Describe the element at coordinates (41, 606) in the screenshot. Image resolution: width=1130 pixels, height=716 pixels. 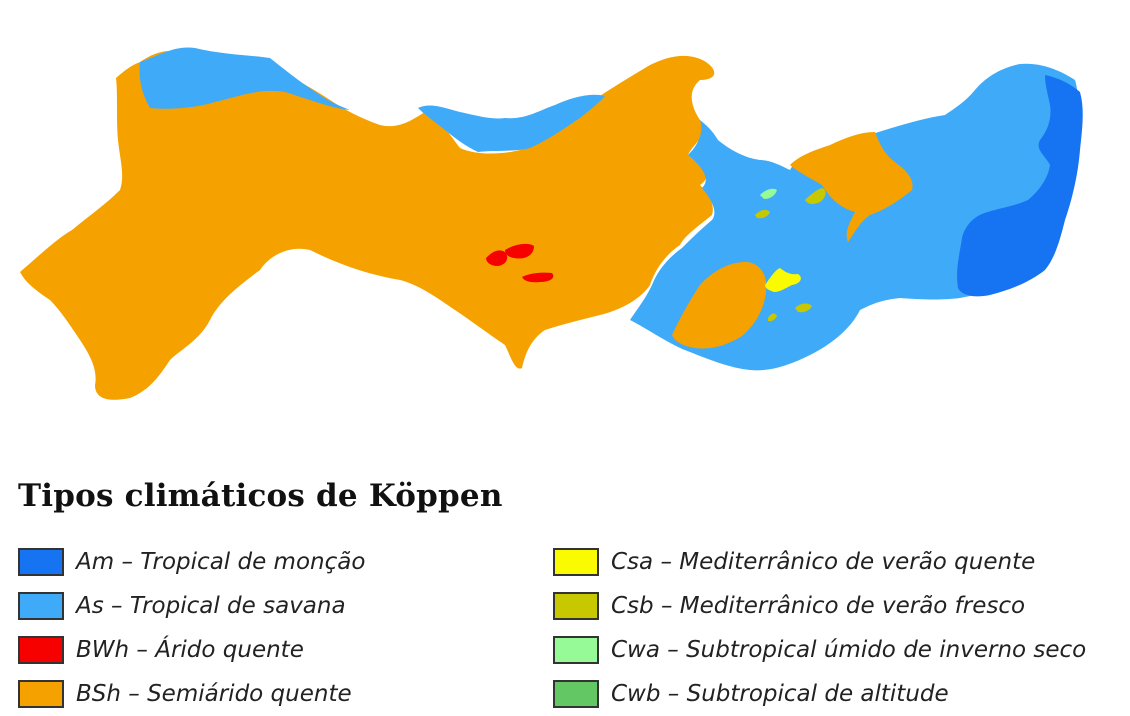
I see `swatch-as` at that location.